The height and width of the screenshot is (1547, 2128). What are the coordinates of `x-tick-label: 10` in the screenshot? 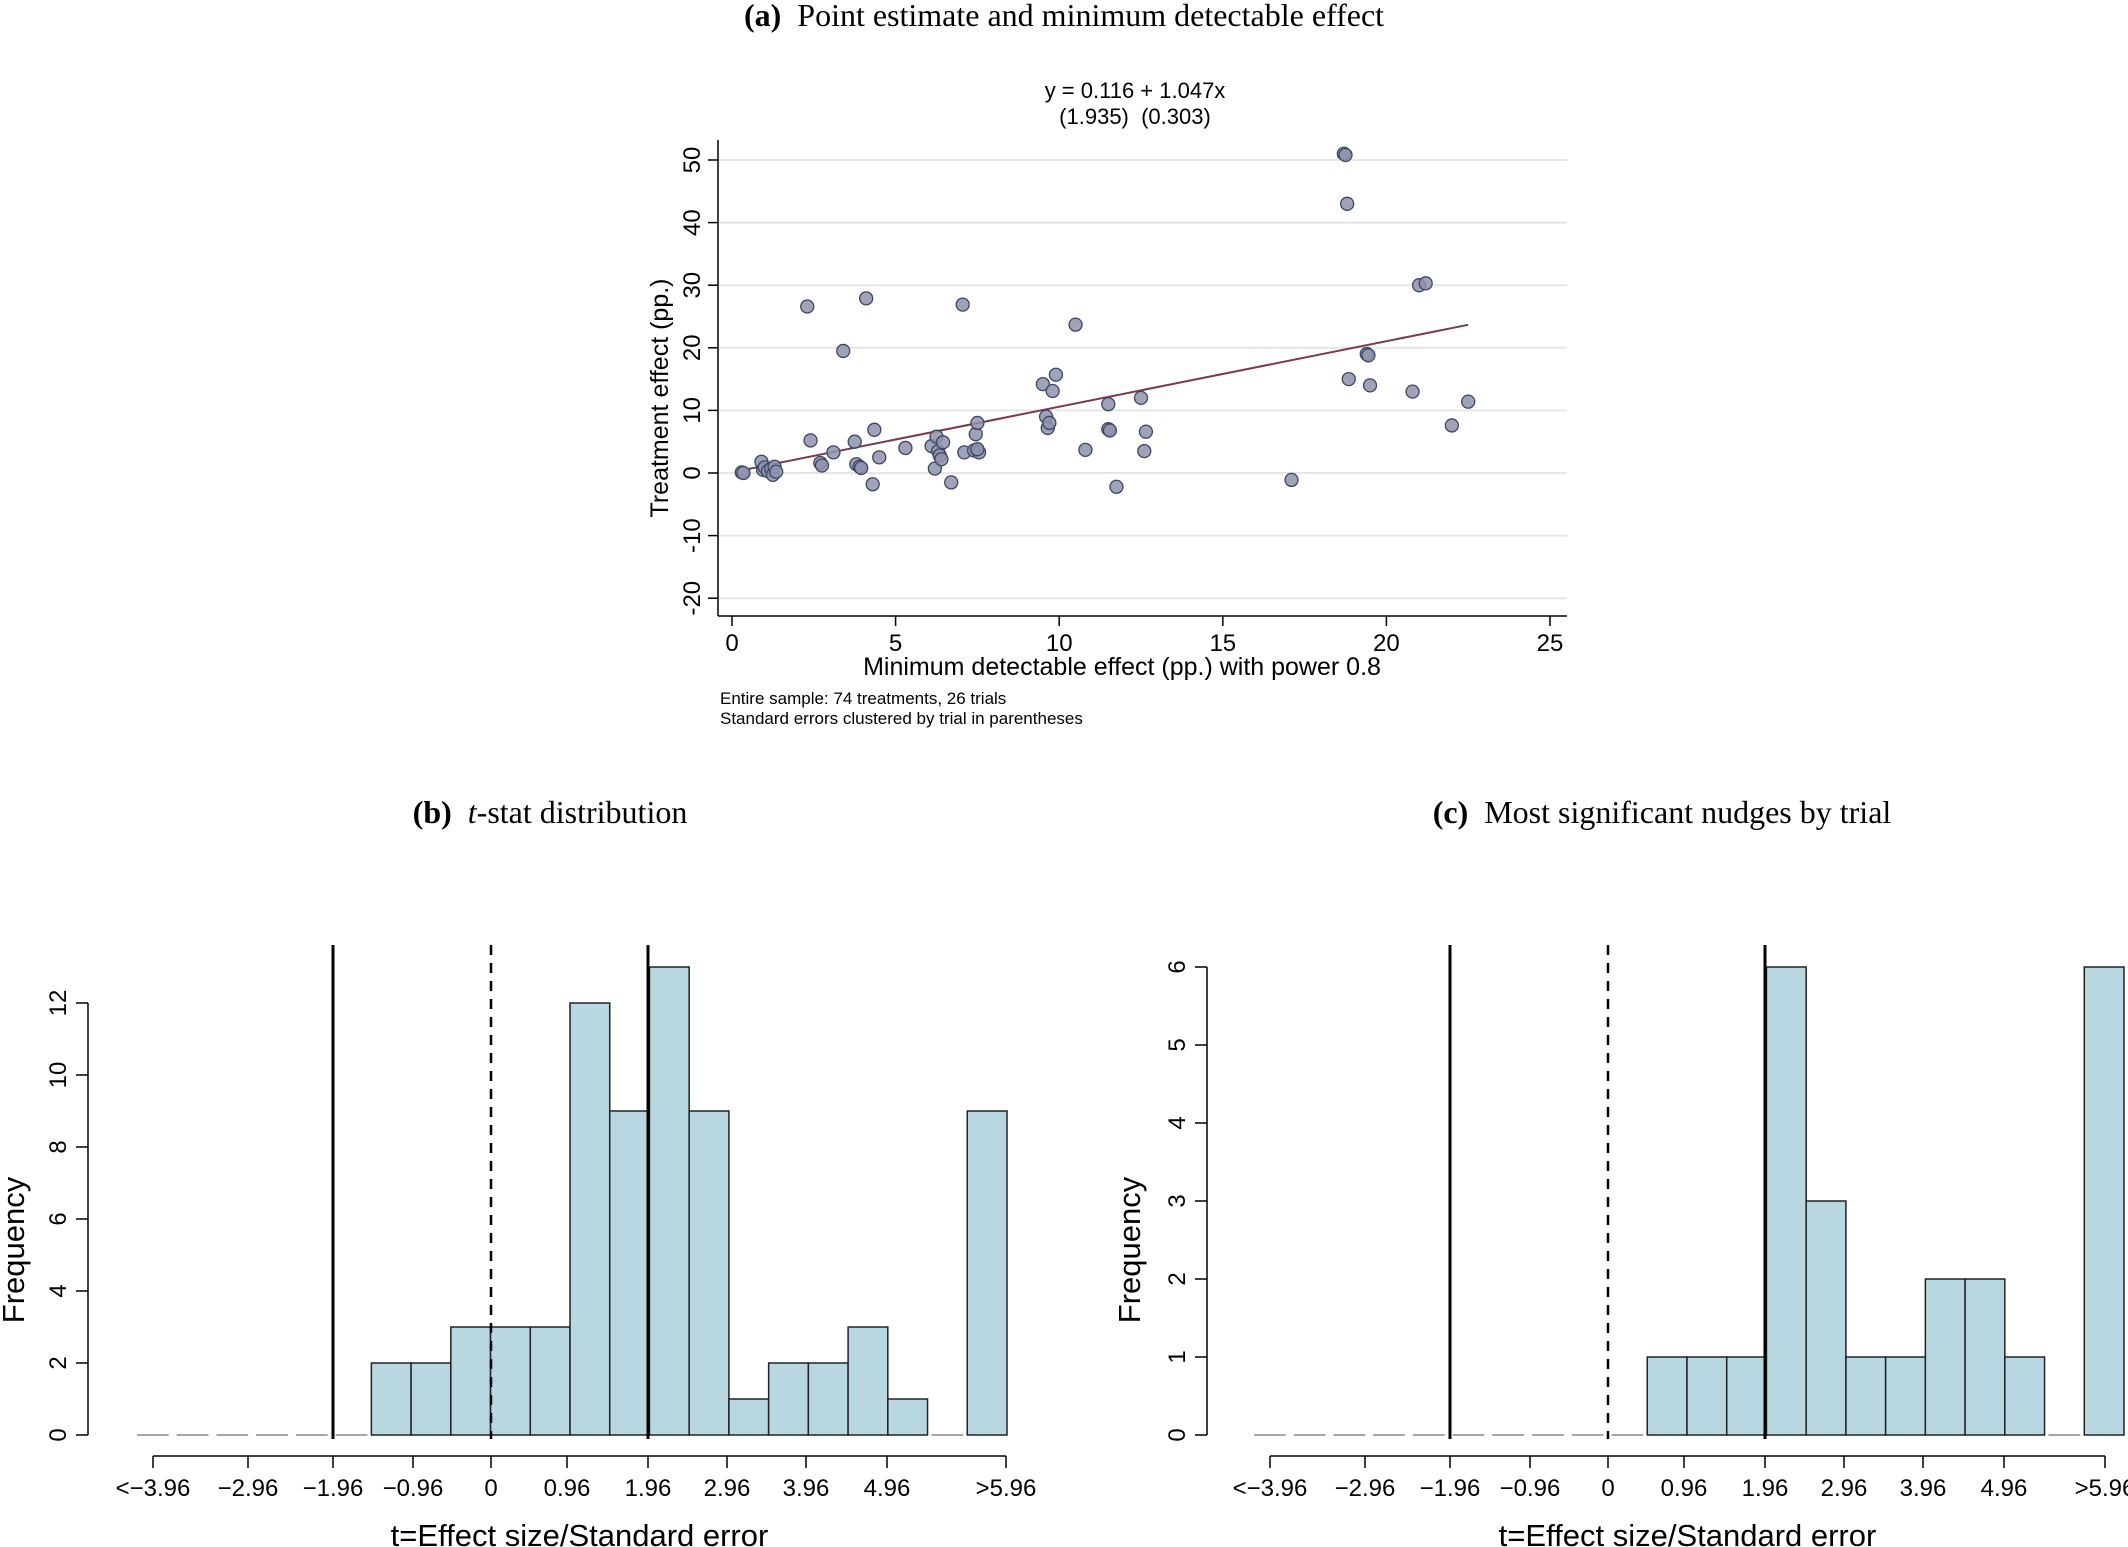 It's located at (1059, 643).